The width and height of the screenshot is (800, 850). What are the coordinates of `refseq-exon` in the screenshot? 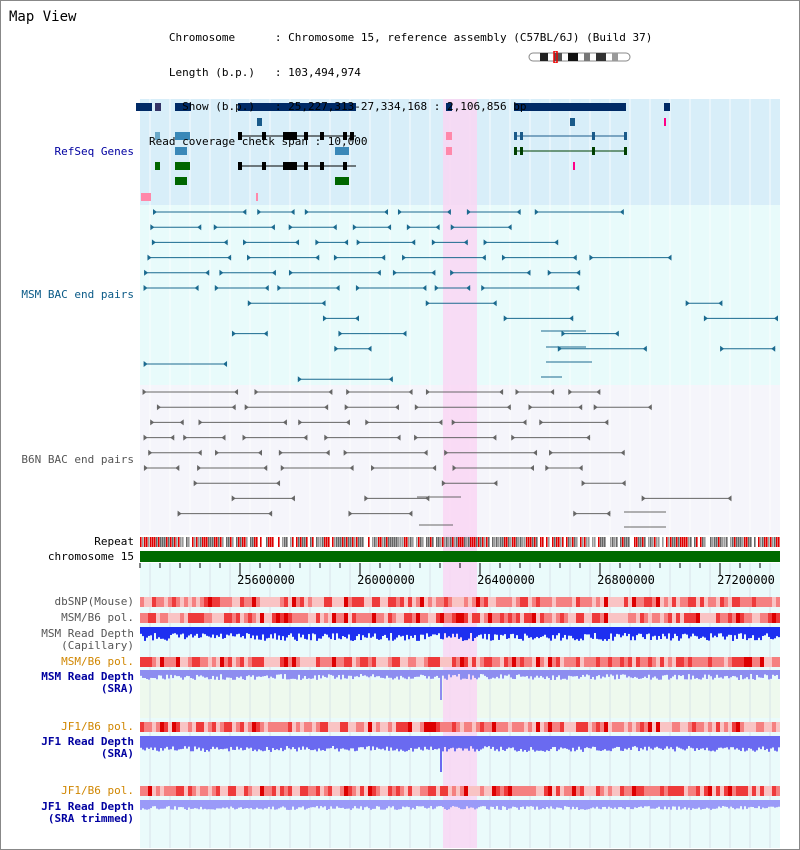 It's located at (306, 166).